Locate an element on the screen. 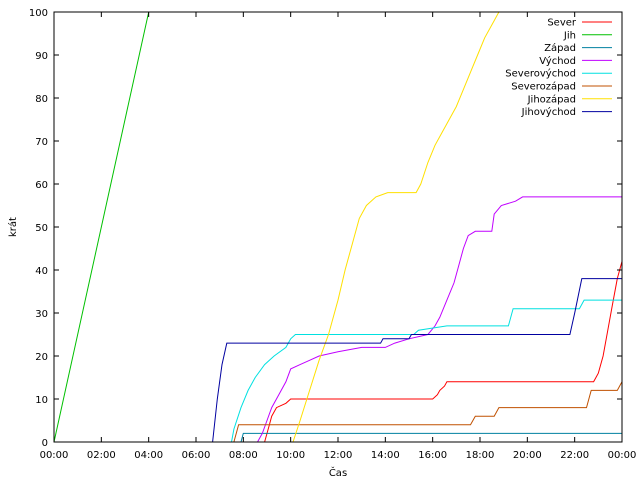 This screenshot has width=640, height=480. legend-label: Jihozápad is located at coordinates (551, 99).